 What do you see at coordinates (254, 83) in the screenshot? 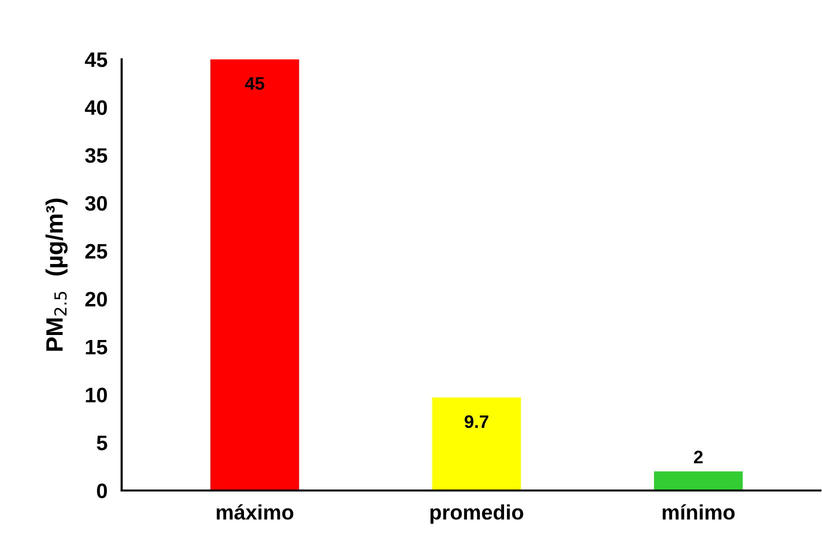
I see `data-label: 45` at bounding box center [254, 83].